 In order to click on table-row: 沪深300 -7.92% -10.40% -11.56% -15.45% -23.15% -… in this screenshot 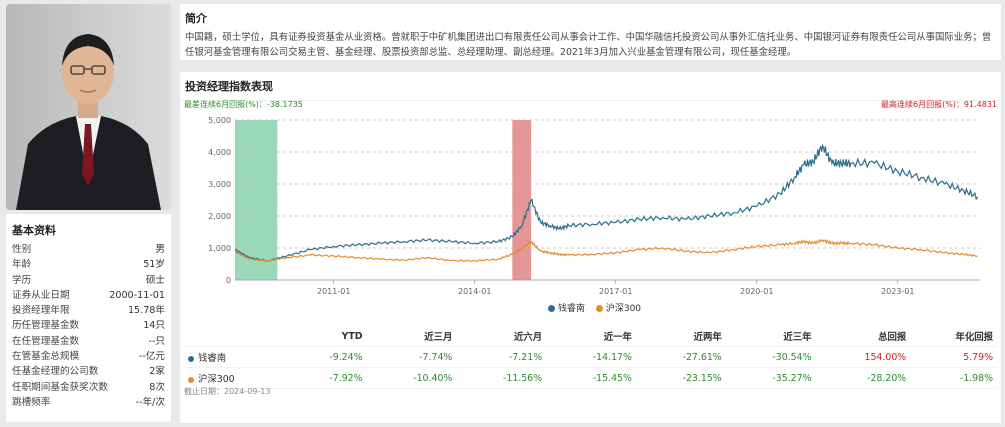, I will do `click(590, 378)`.